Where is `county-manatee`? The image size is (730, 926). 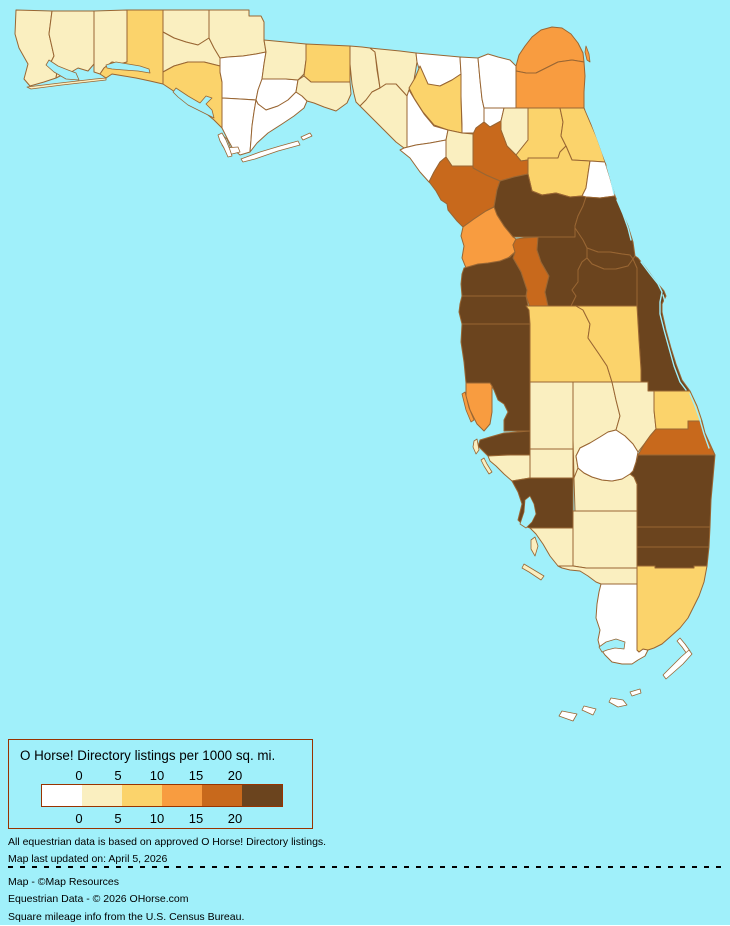
county-manatee is located at coordinates (504, 443).